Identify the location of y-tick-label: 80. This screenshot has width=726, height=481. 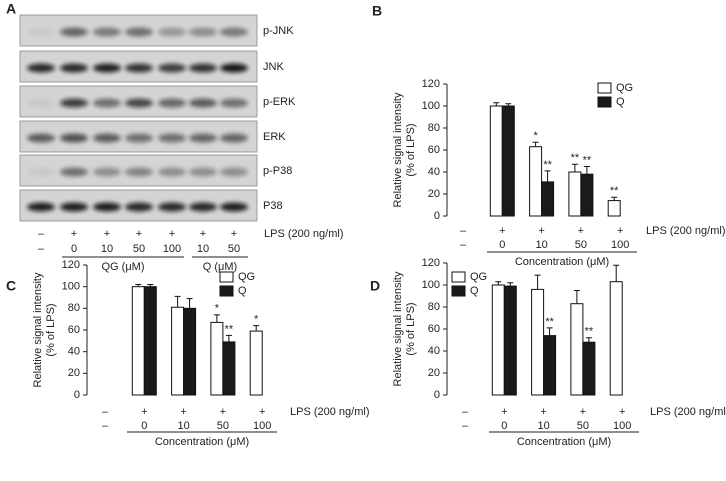
(434, 307).